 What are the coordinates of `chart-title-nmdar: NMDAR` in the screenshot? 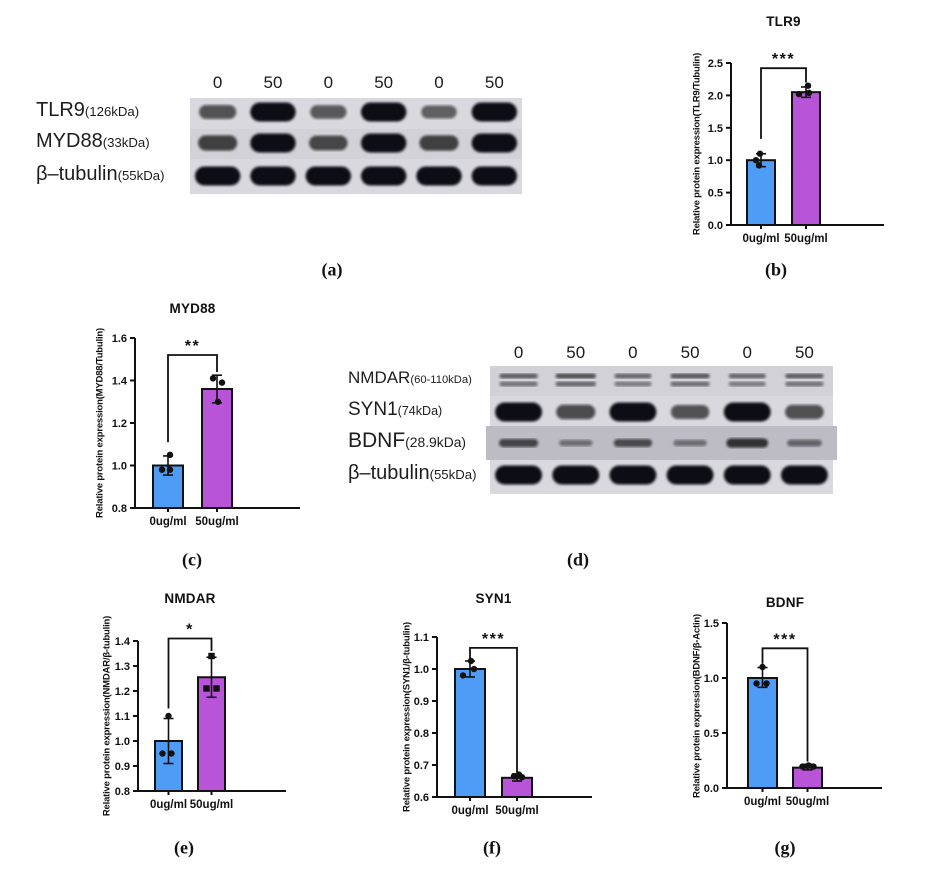 It's located at (190, 598).